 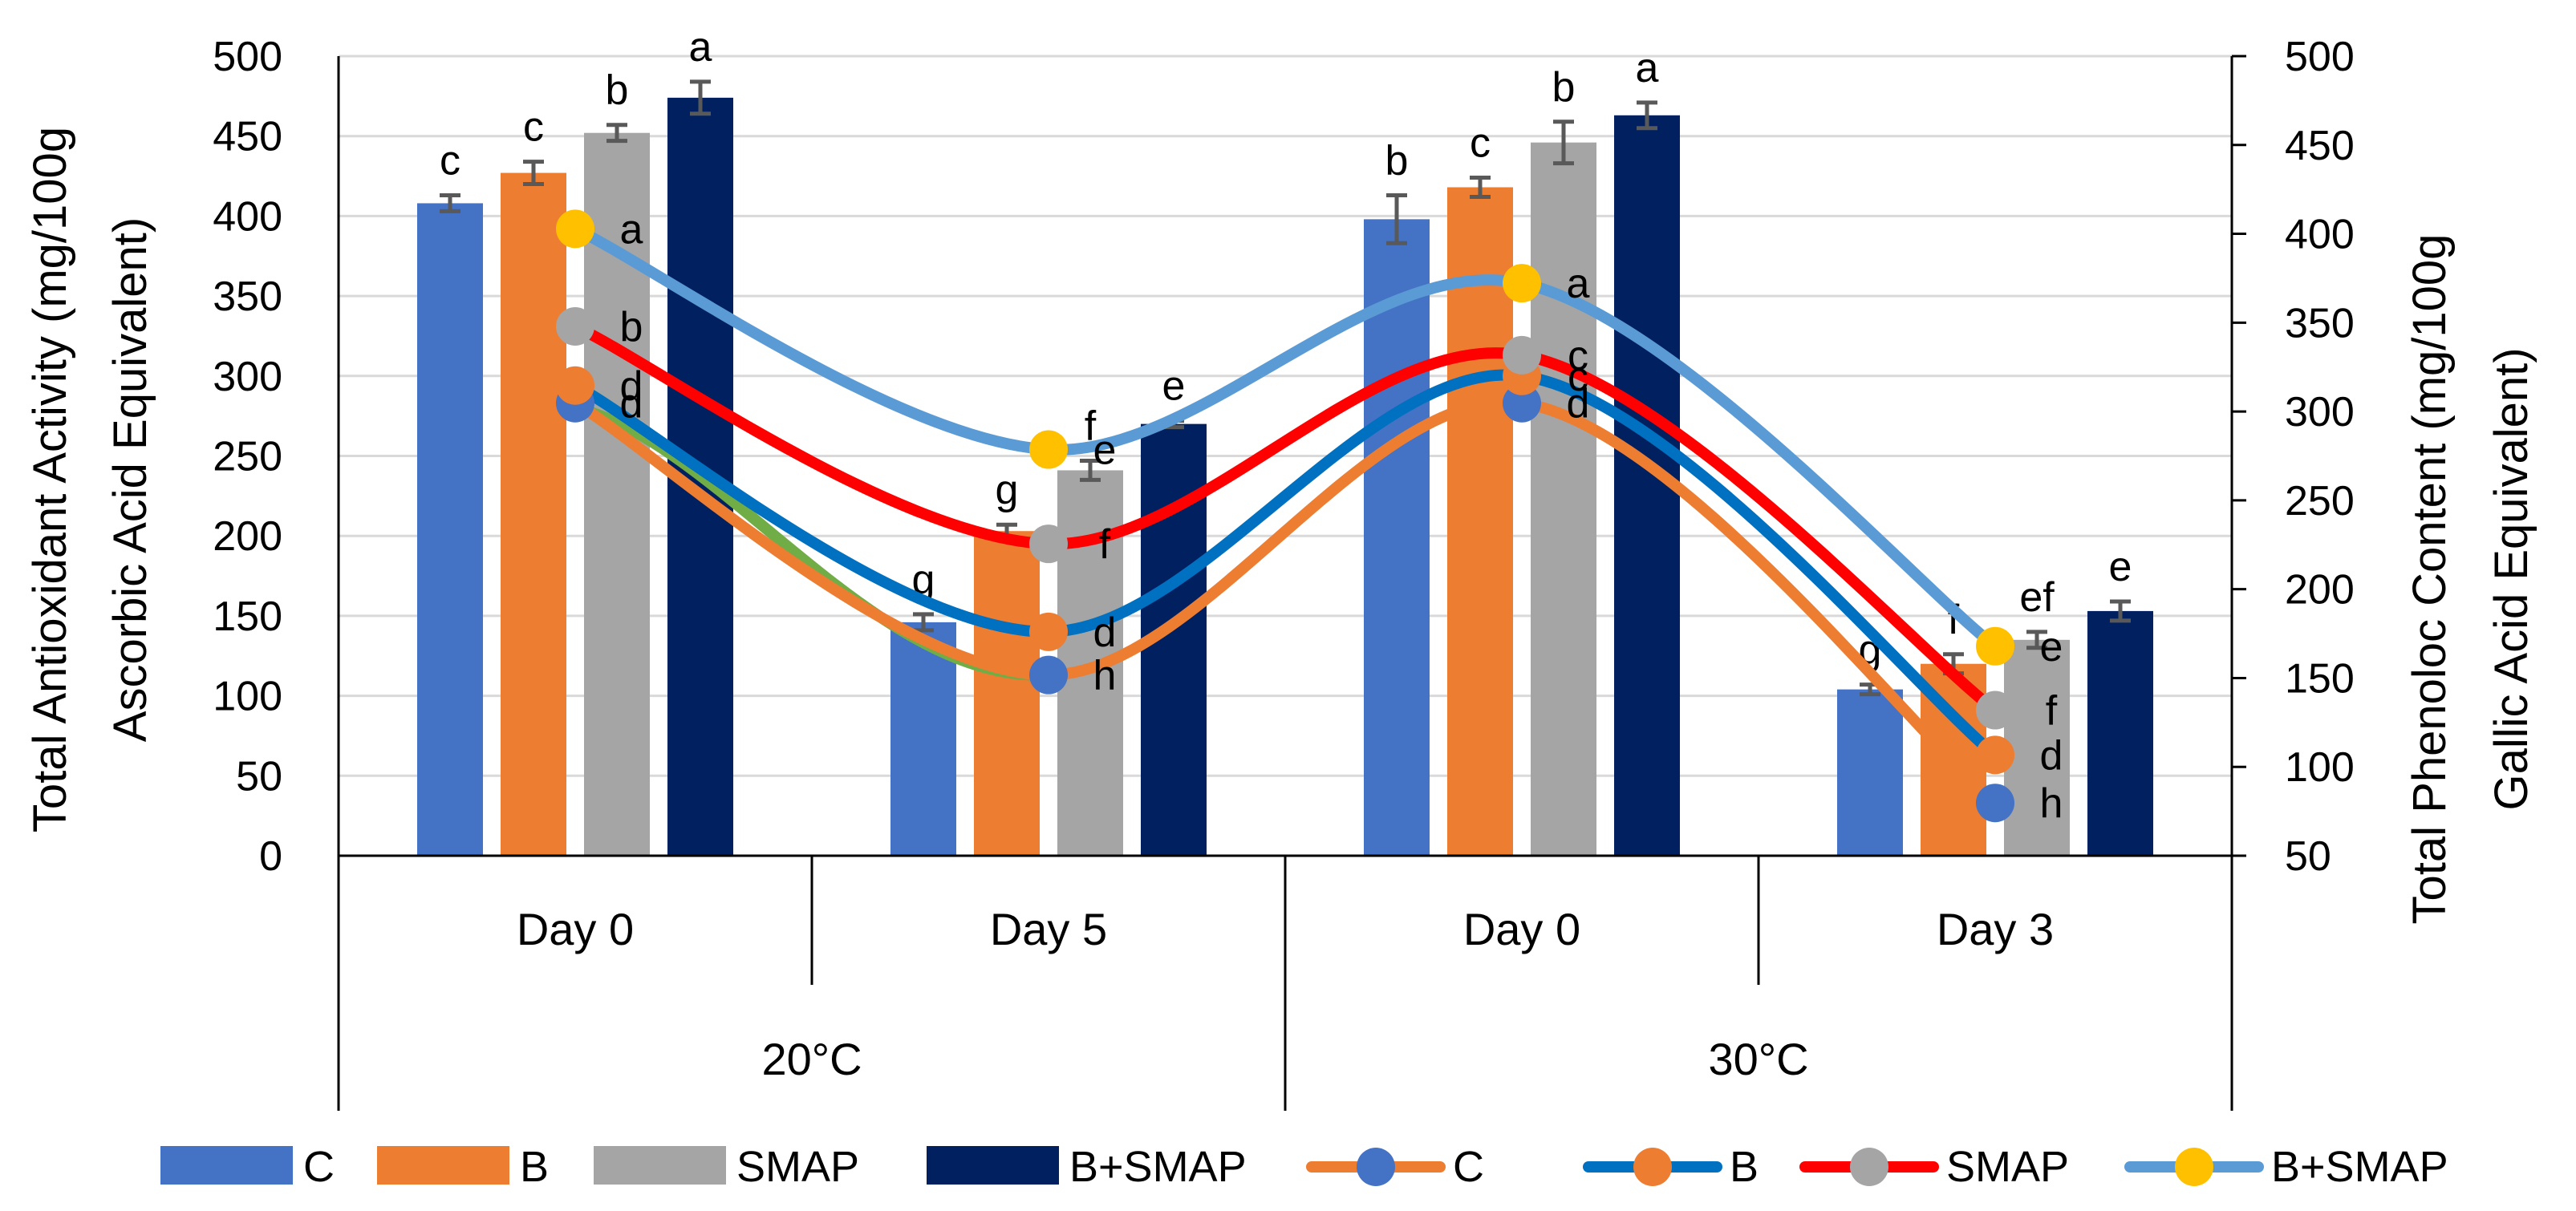 What do you see at coordinates (2007, 1167) in the screenshot?
I see `legend-label-line: SMAP` at bounding box center [2007, 1167].